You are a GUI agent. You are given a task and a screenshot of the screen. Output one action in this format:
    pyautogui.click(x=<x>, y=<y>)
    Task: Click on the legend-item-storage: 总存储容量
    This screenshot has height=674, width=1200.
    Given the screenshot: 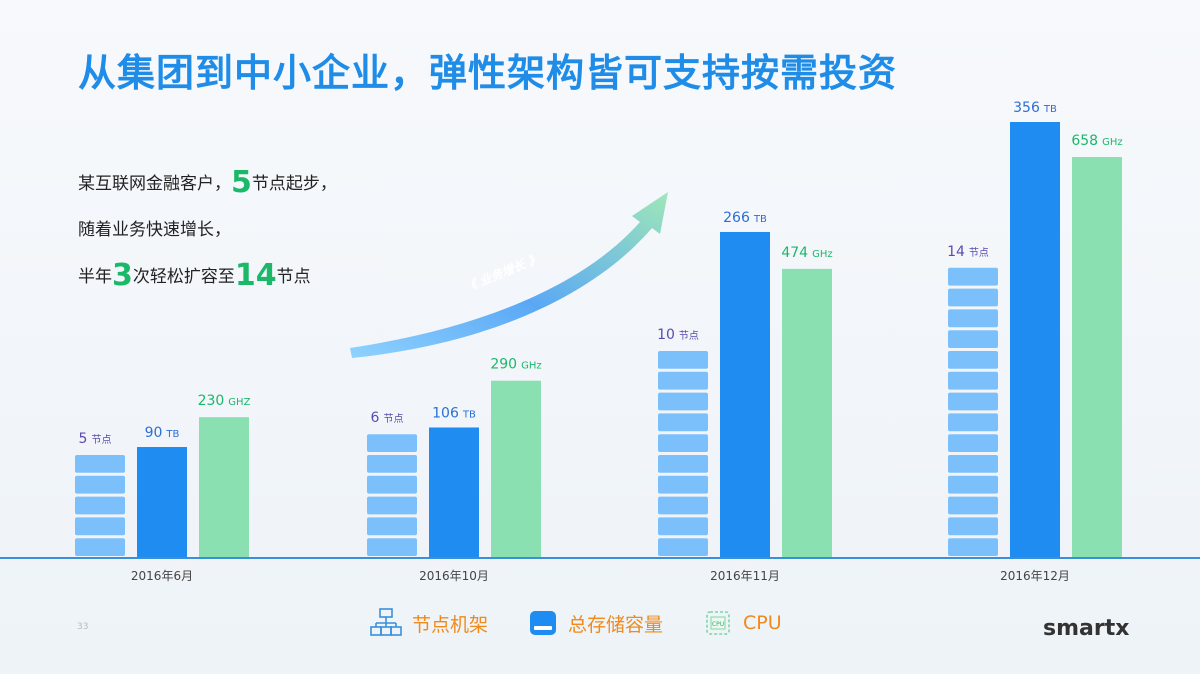 What is the action you would take?
    pyautogui.click(x=595, y=623)
    